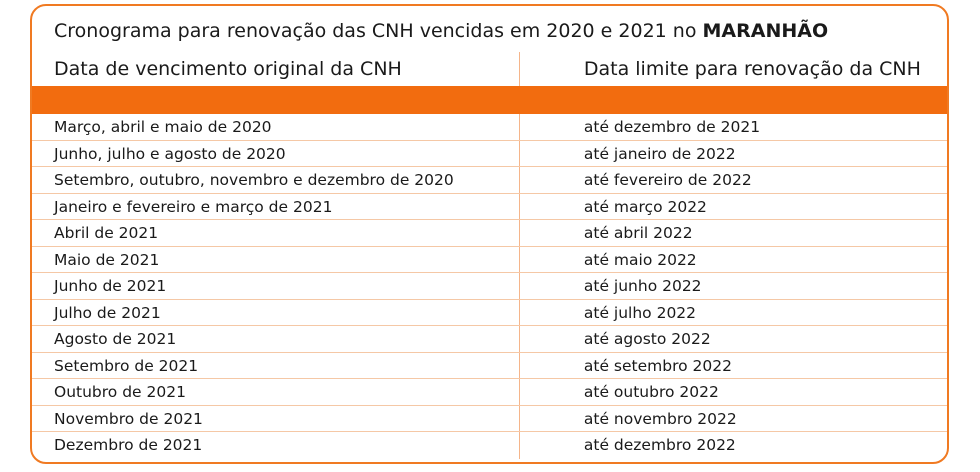 This screenshot has width=980, height=472. Describe the element at coordinates (276, 339) in the screenshot. I see `cell-original-expiry: Agosto de 2021` at that location.